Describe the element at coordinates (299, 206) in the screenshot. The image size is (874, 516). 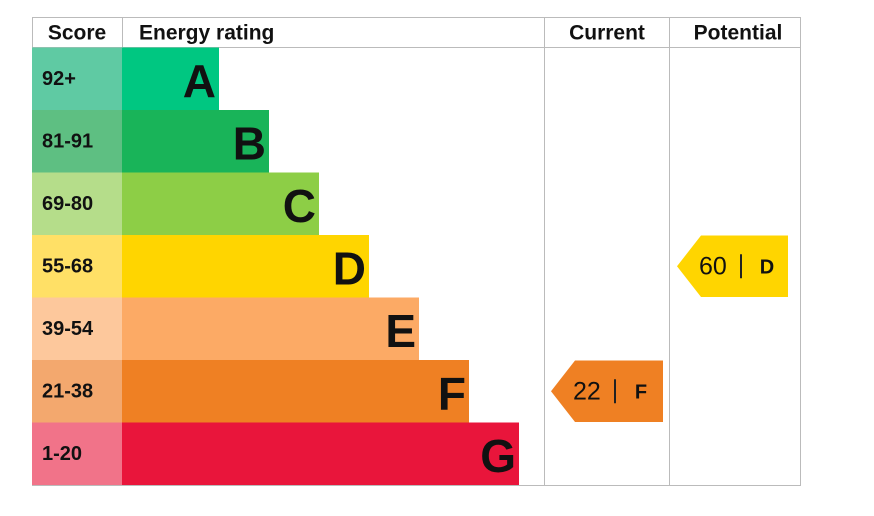
I see `rating-letter: C` at that location.